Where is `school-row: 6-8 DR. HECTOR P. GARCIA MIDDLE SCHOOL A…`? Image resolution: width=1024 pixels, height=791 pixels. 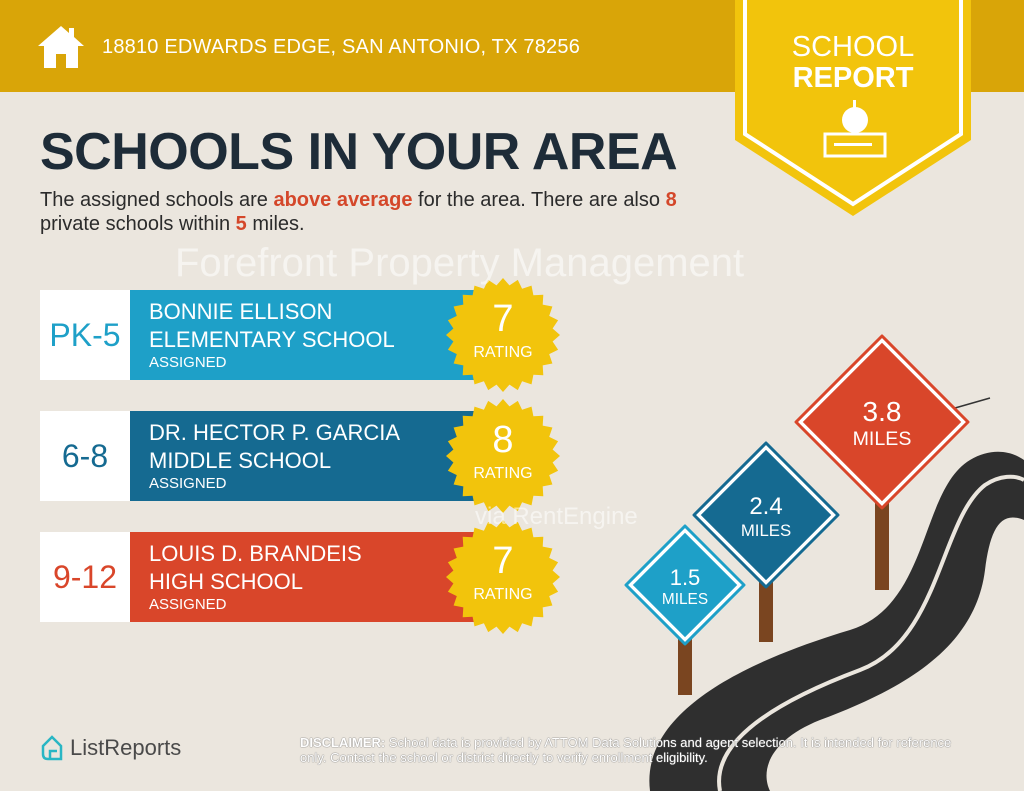
school-row: 6-8 DR. HECTOR P. GARCIA MIDDLE SCHOOL A… is located at coordinates (260, 456).